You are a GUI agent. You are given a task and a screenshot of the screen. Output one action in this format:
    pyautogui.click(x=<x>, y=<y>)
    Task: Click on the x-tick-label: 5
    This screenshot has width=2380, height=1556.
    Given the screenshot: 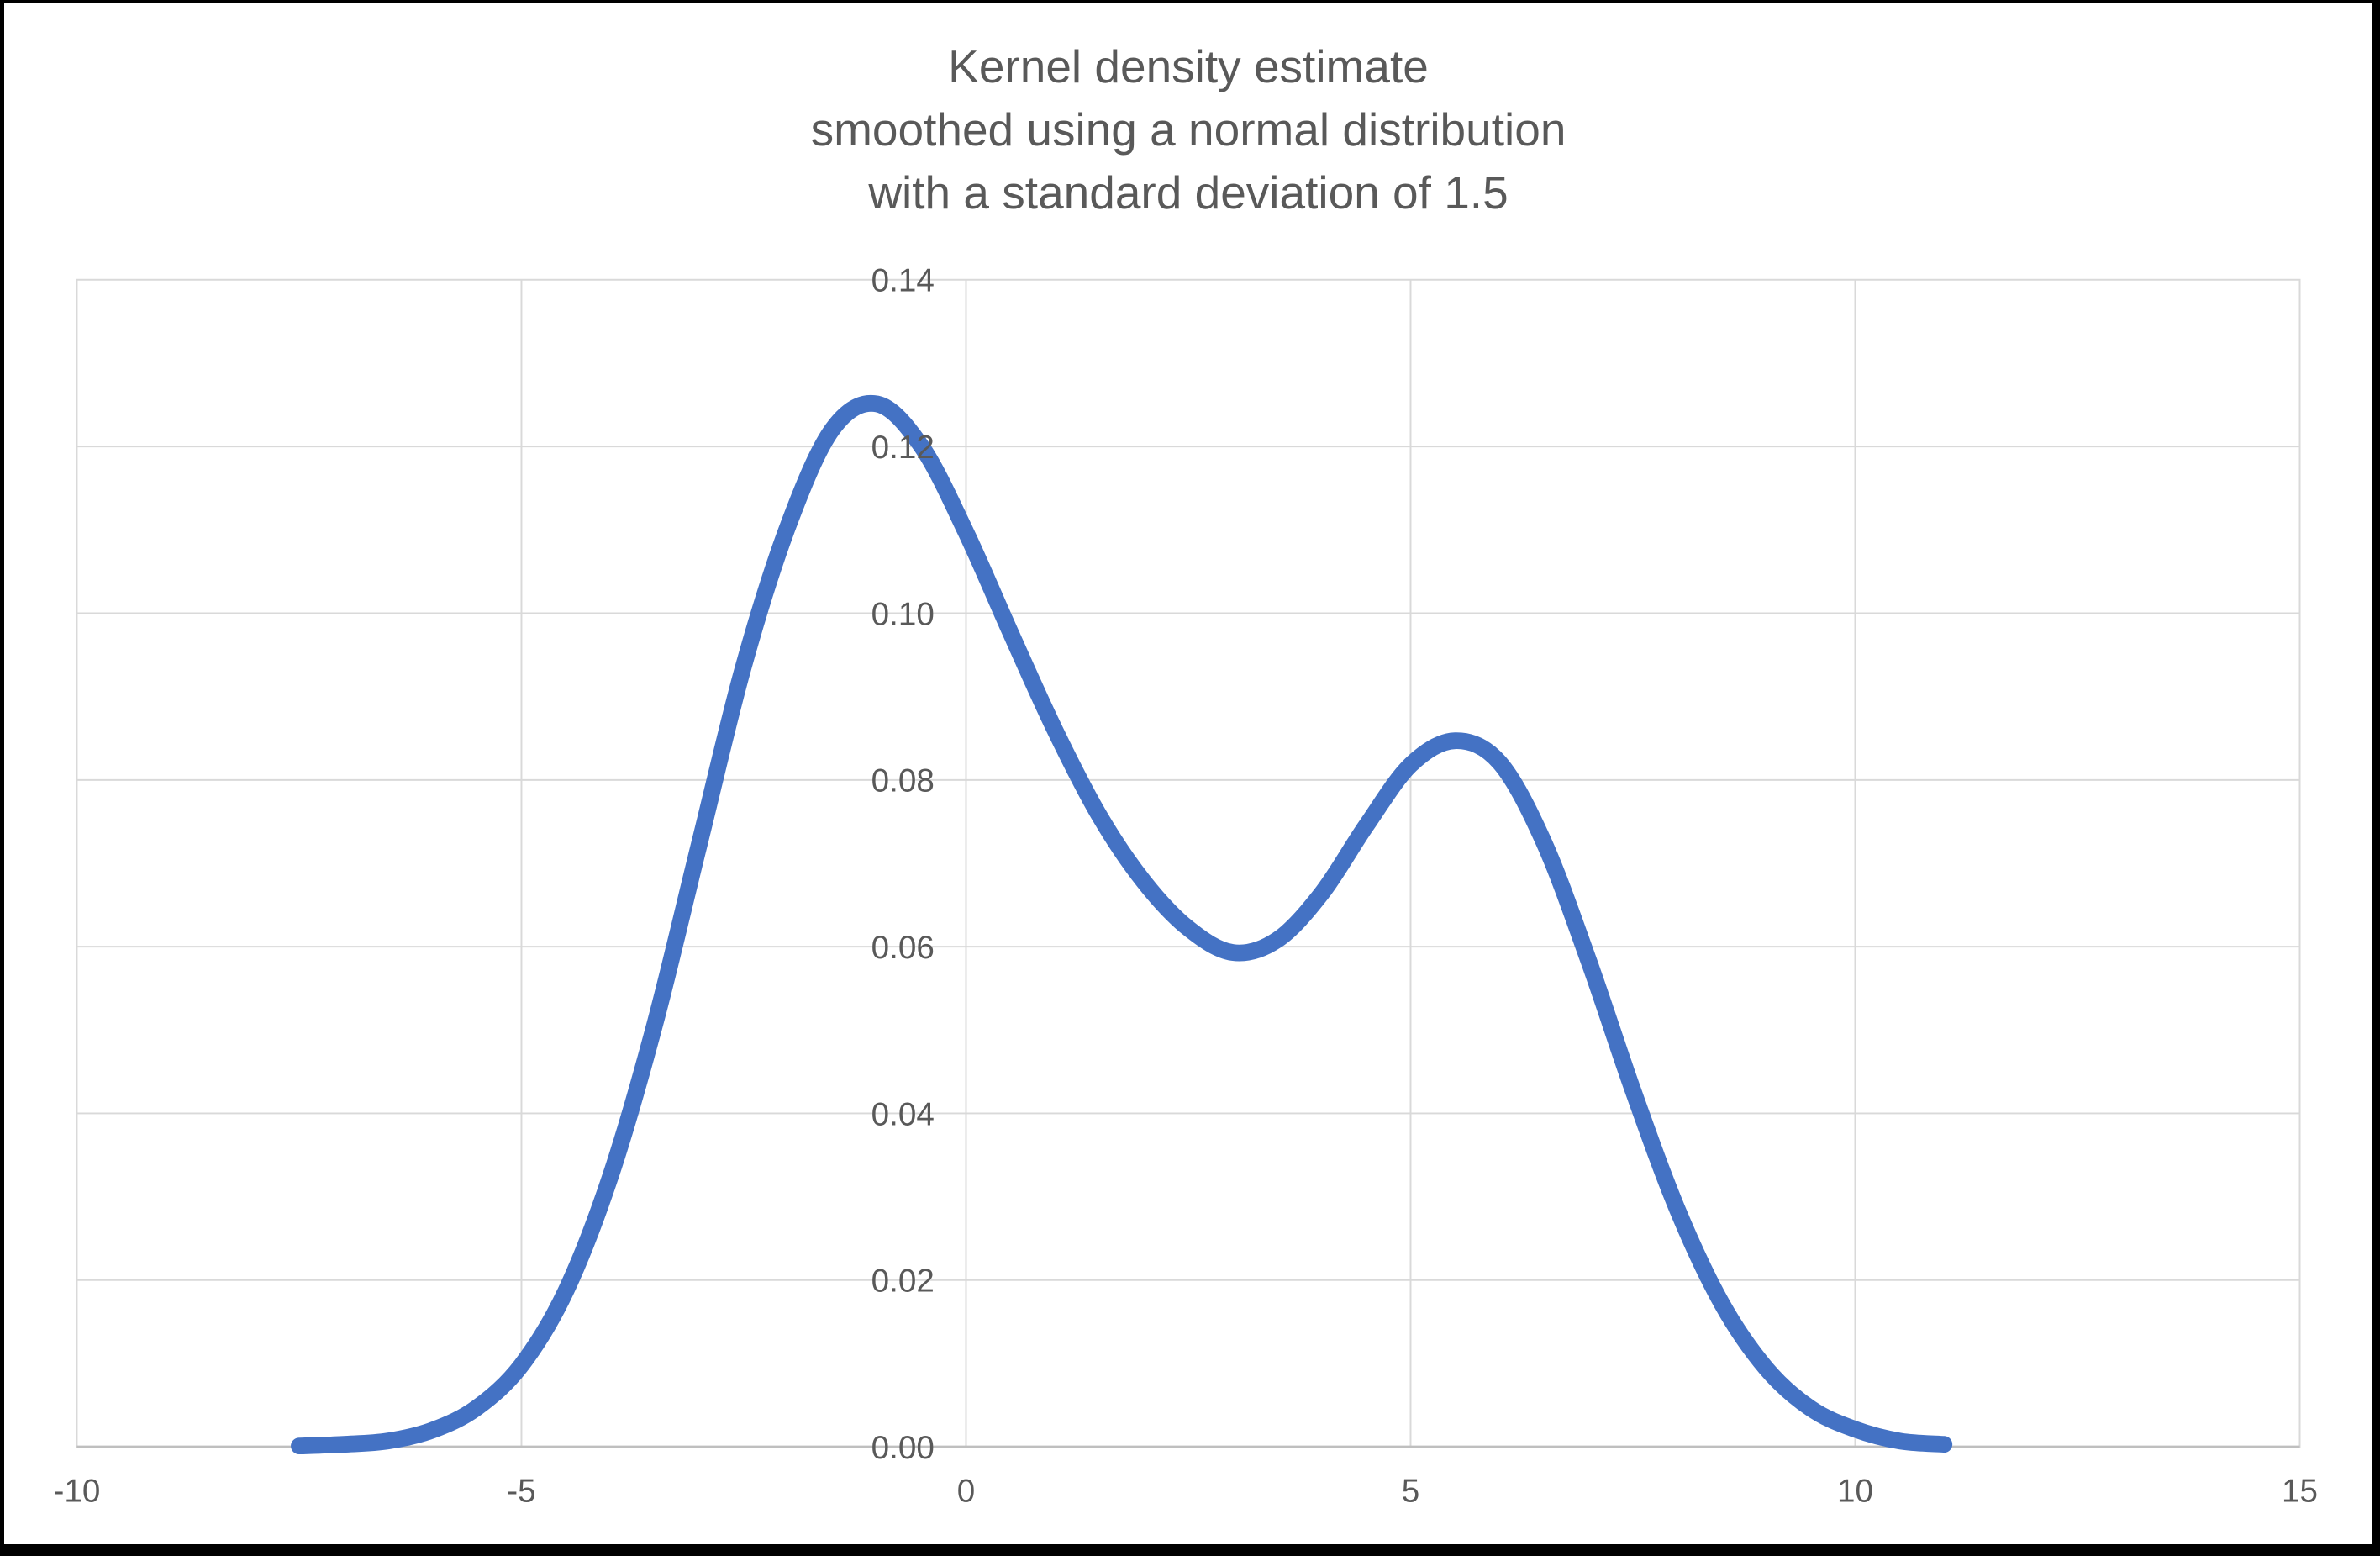 What is the action you would take?
    pyautogui.click(x=1410, y=1491)
    